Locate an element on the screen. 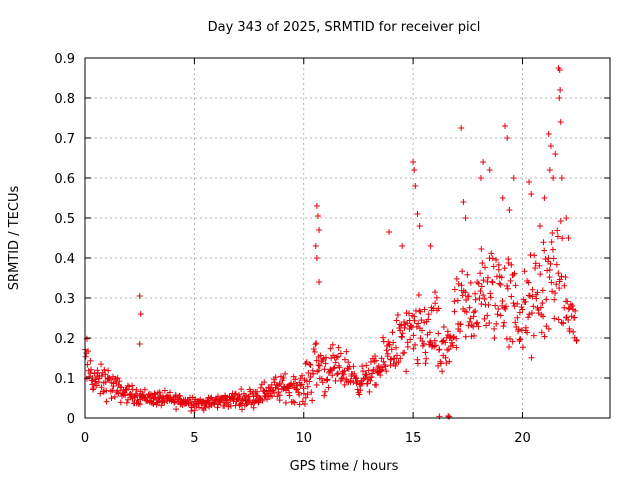 The width and height of the screenshot is (640, 480). x-tick-label: 10 is located at coordinates (303, 438).